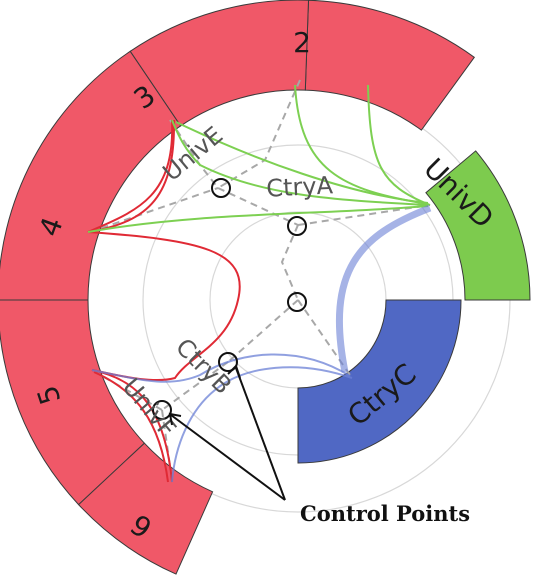  Describe the element at coordinates (300, 186) in the screenshot. I see `label-ctry-a: CtryA` at that location.